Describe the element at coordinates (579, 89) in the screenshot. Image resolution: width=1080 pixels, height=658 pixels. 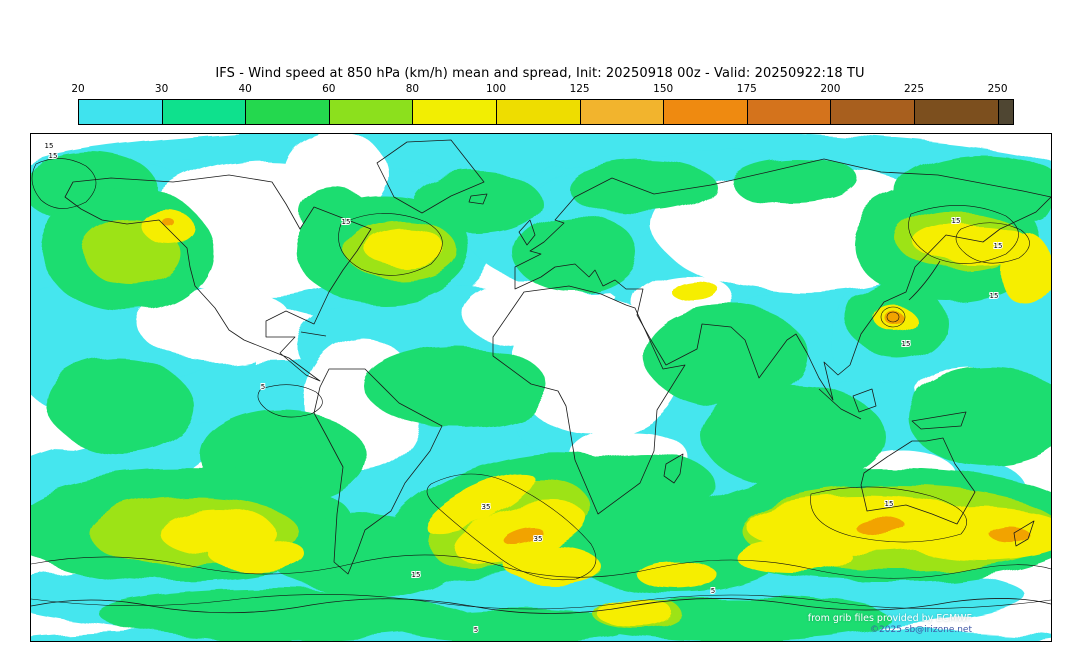
I see `colorbar-tick-label: 125` at that location.